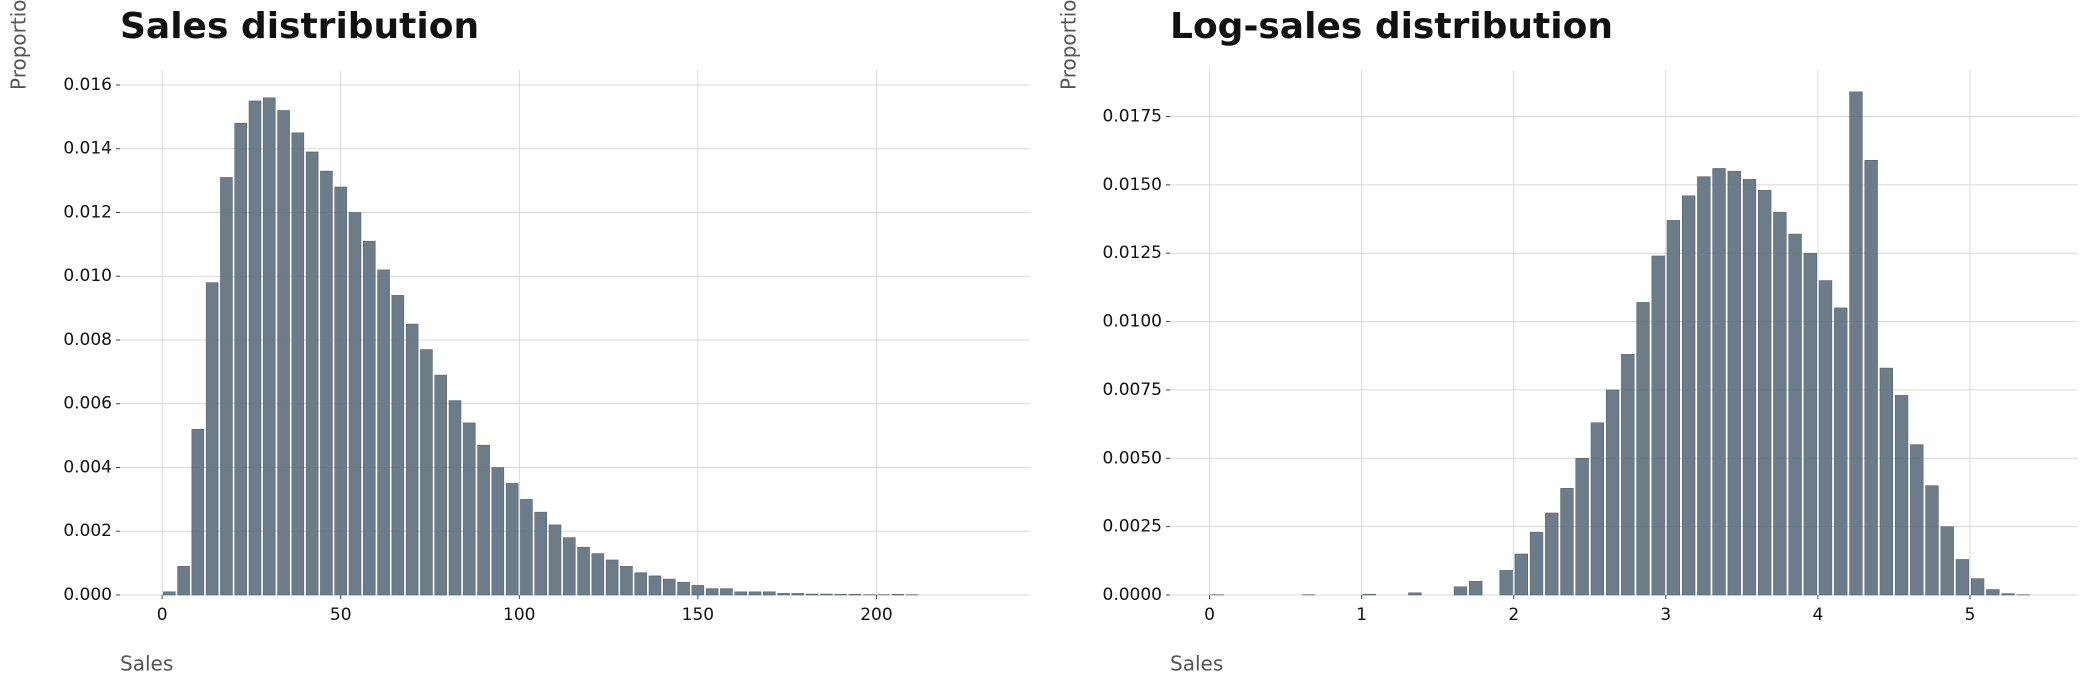 This screenshot has height=684, width=2084. Describe the element at coordinates (87, 85) in the screenshot. I see `y-tick-label: 0.016` at that location.